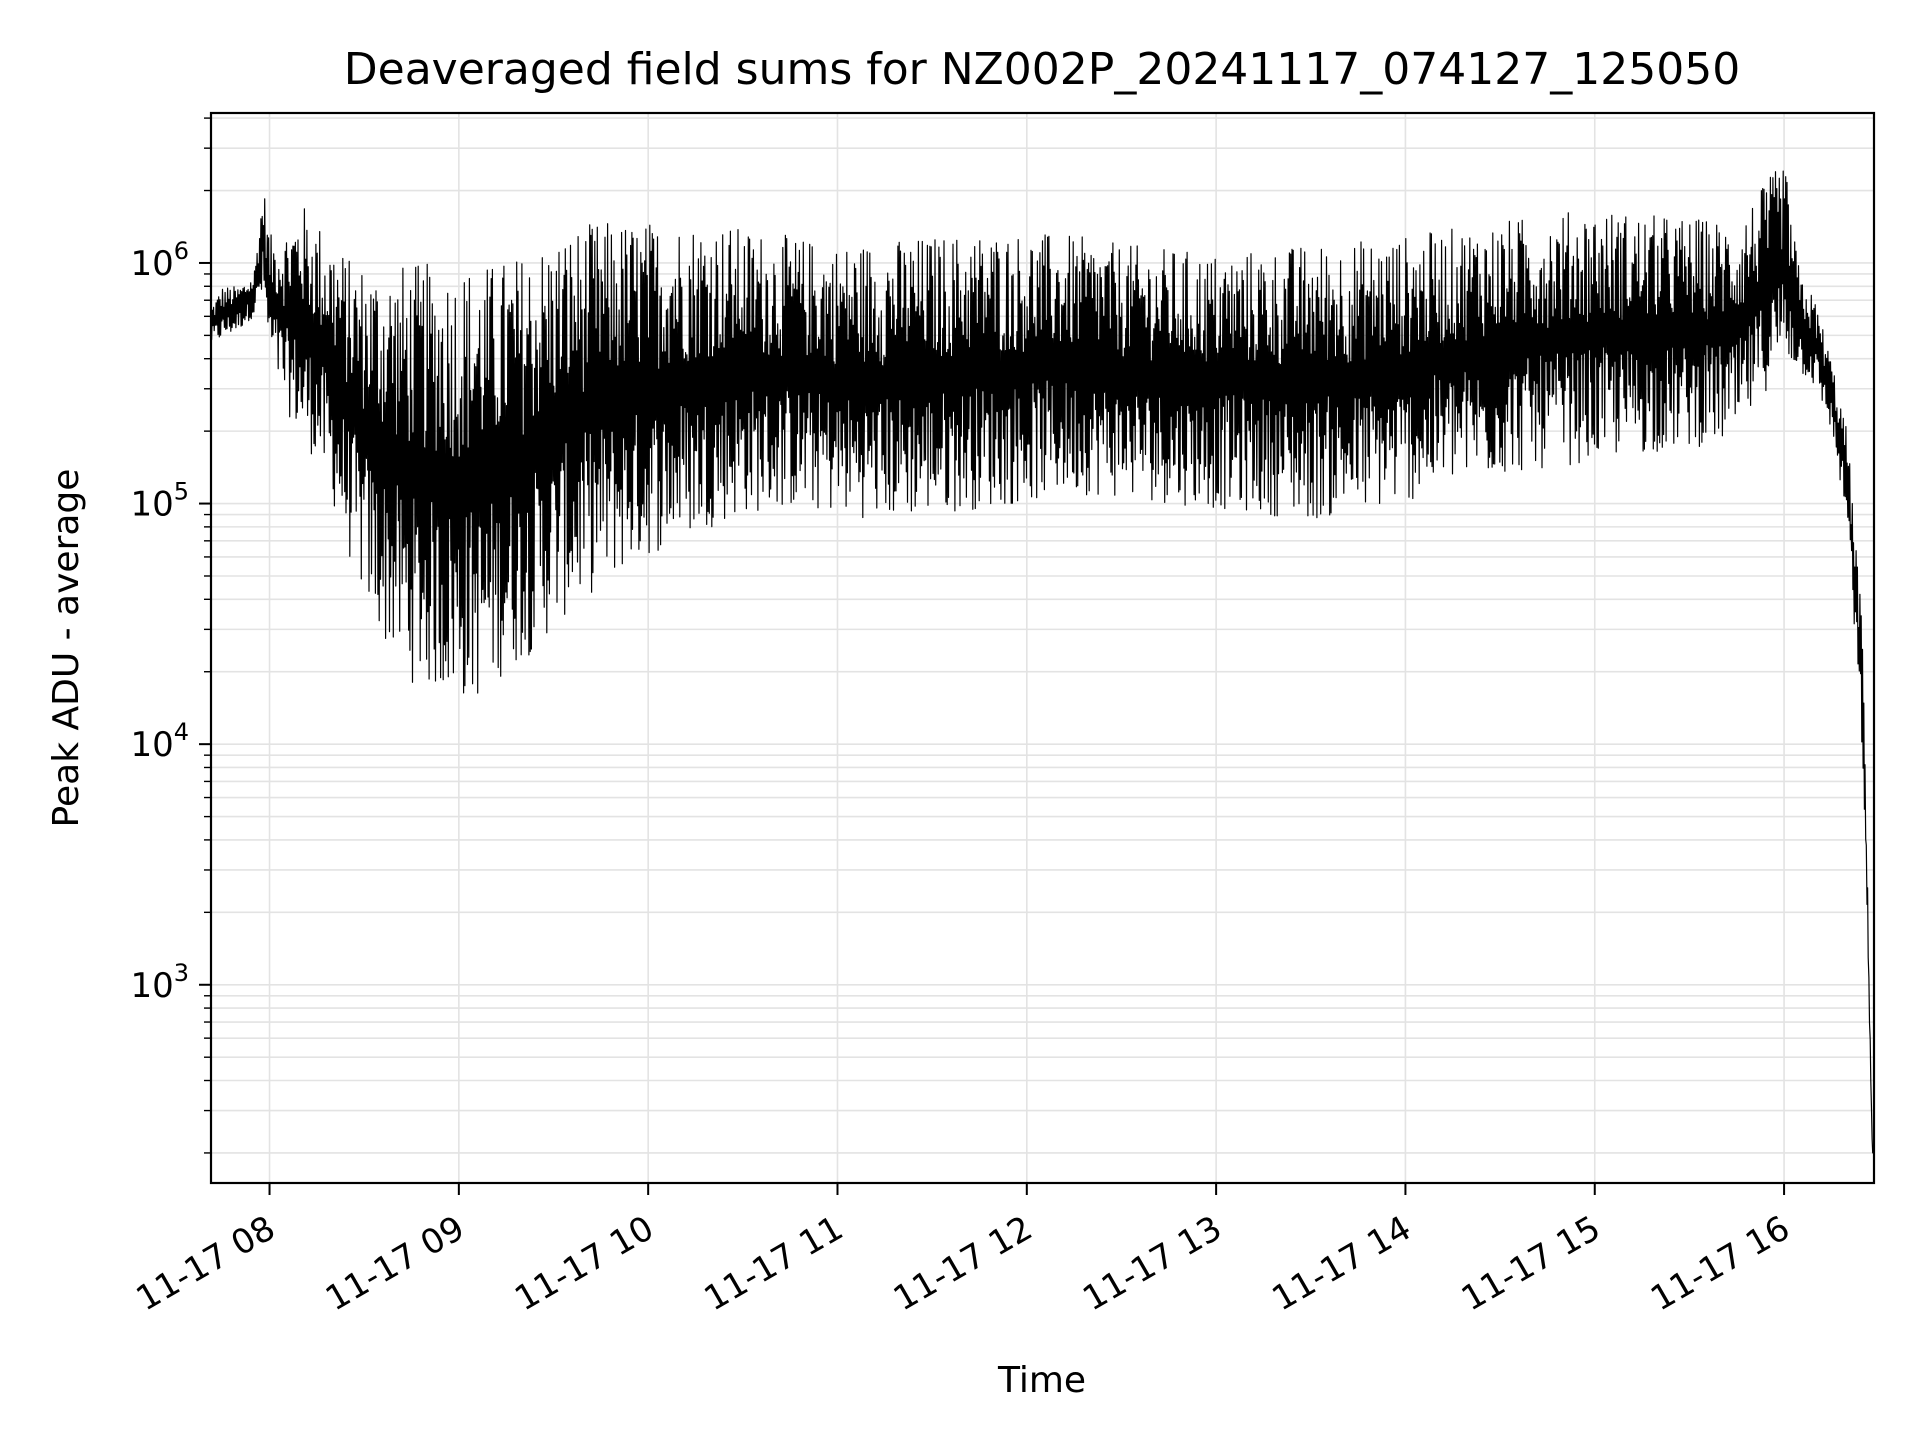  I want to click on x-tick-label: 11-17 13, so click(1152, 1263).